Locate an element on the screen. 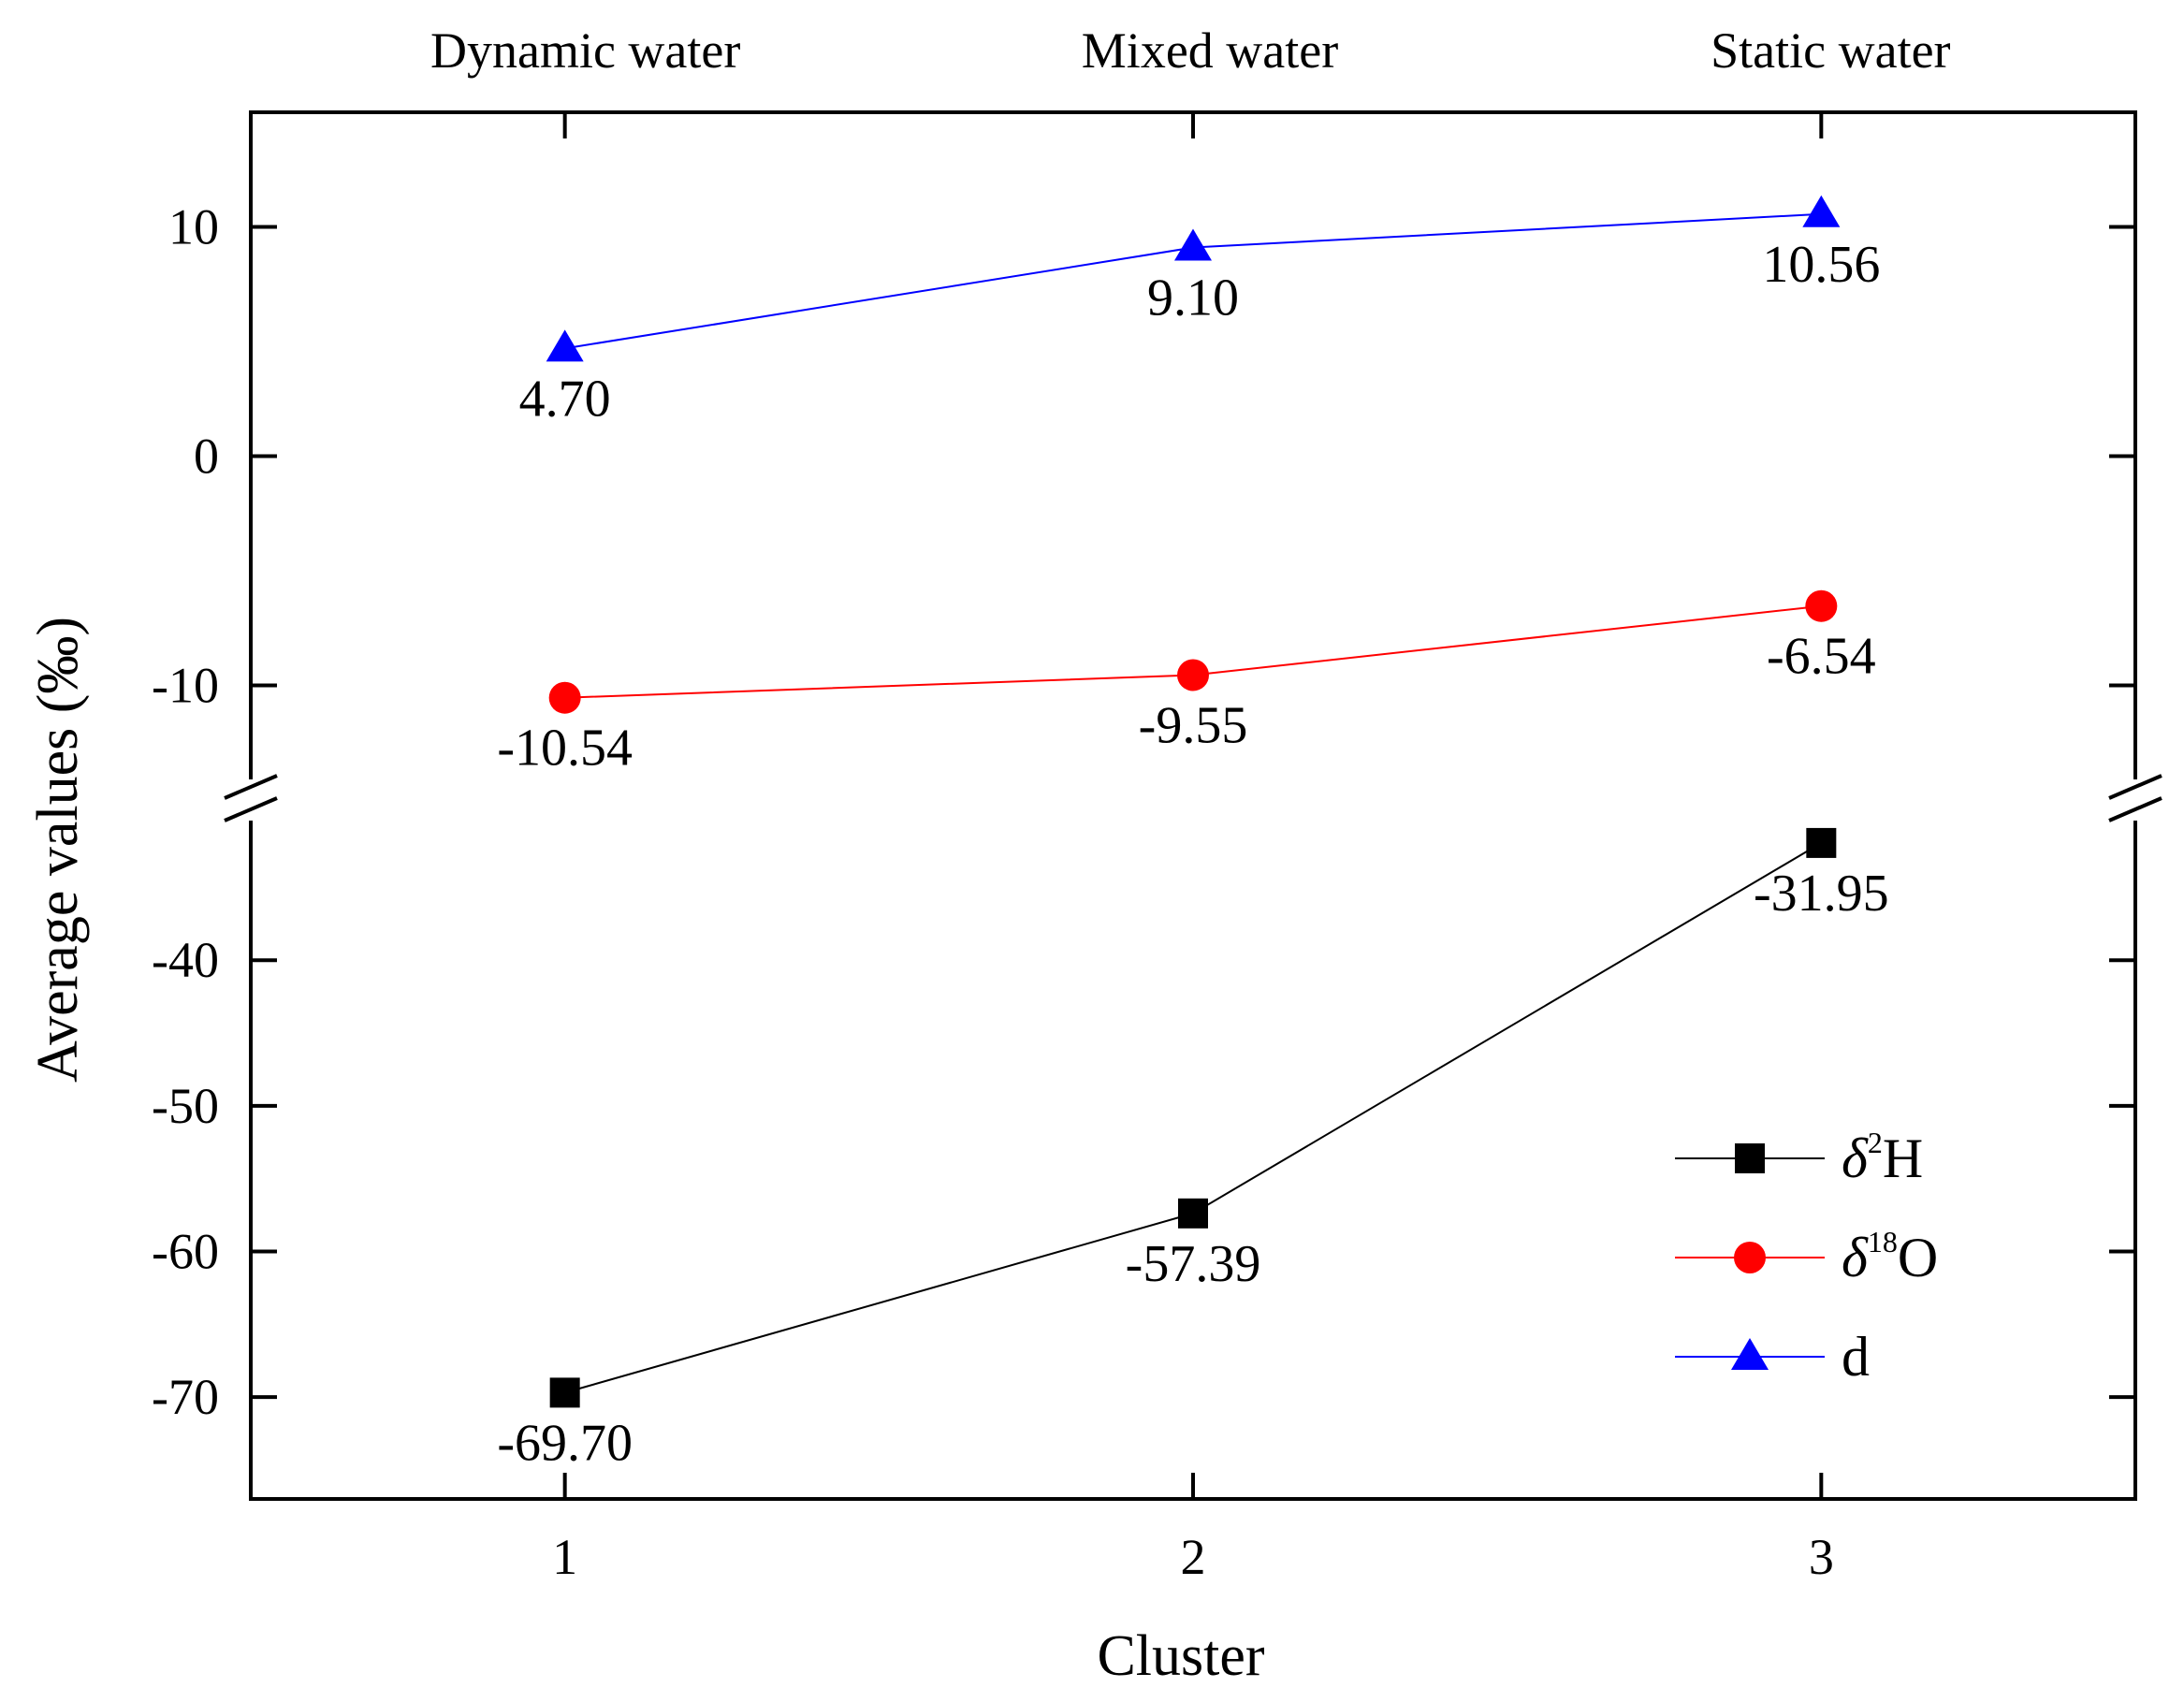  legend-marker-circle is located at coordinates (1750, 1257).